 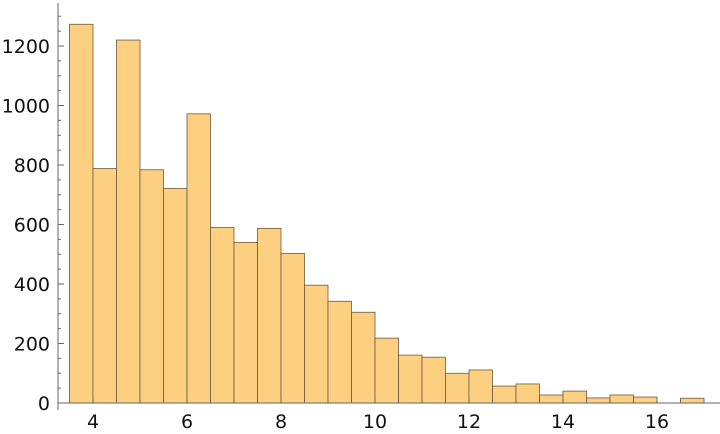 I want to click on x-tick-label: 14, so click(x=563, y=422).